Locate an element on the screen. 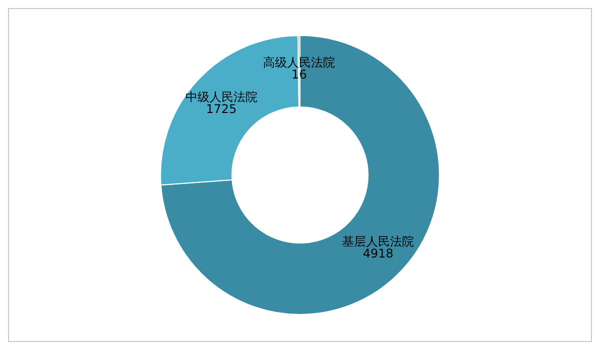  data-label: 1725 is located at coordinates (221, 109).